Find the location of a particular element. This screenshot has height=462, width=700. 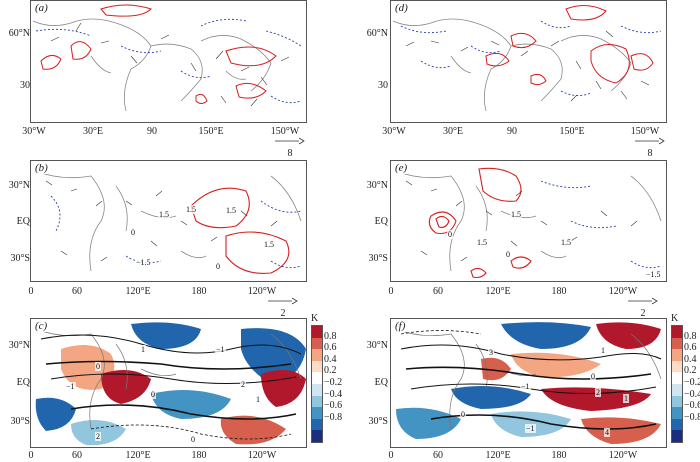

panel-e: (e) is located at coordinates (528, 221).